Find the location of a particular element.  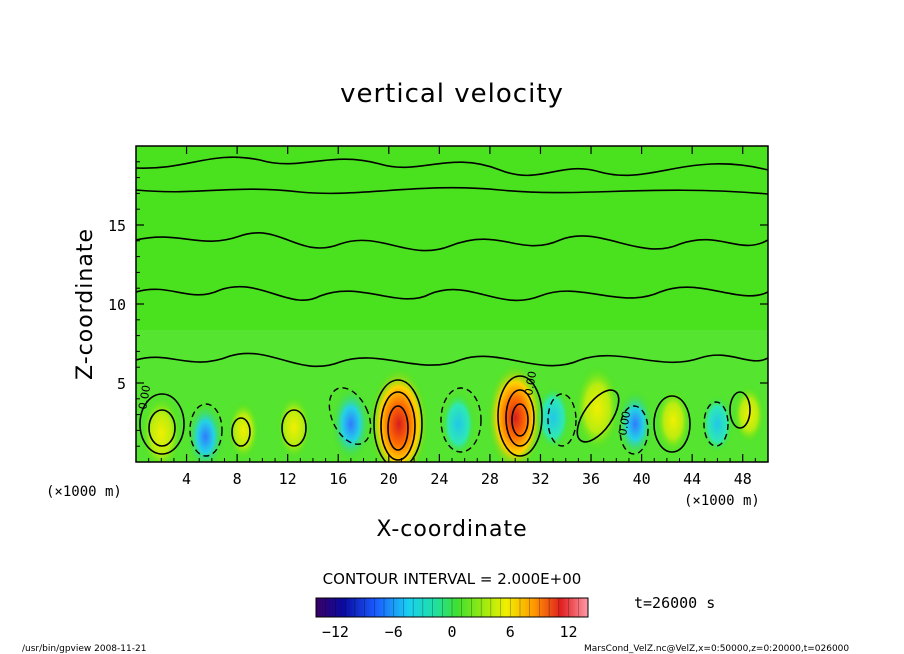

y-tick-label: 5 is located at coordinates (121, 384).